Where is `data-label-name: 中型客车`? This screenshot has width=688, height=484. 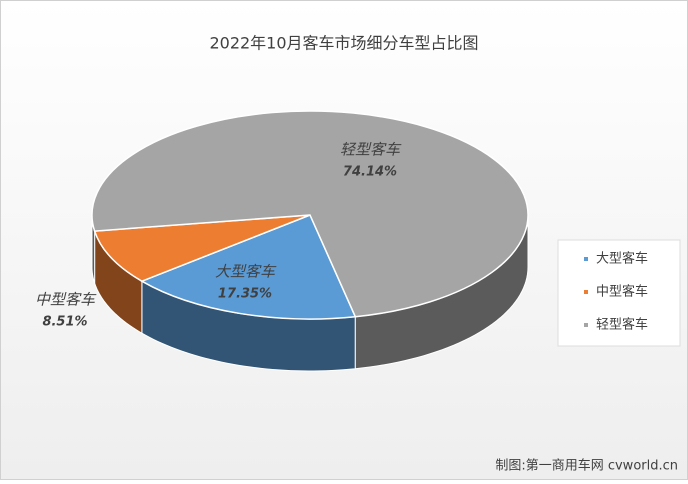
data-label-name: 中型客车 is located at coordinates (66, 300).